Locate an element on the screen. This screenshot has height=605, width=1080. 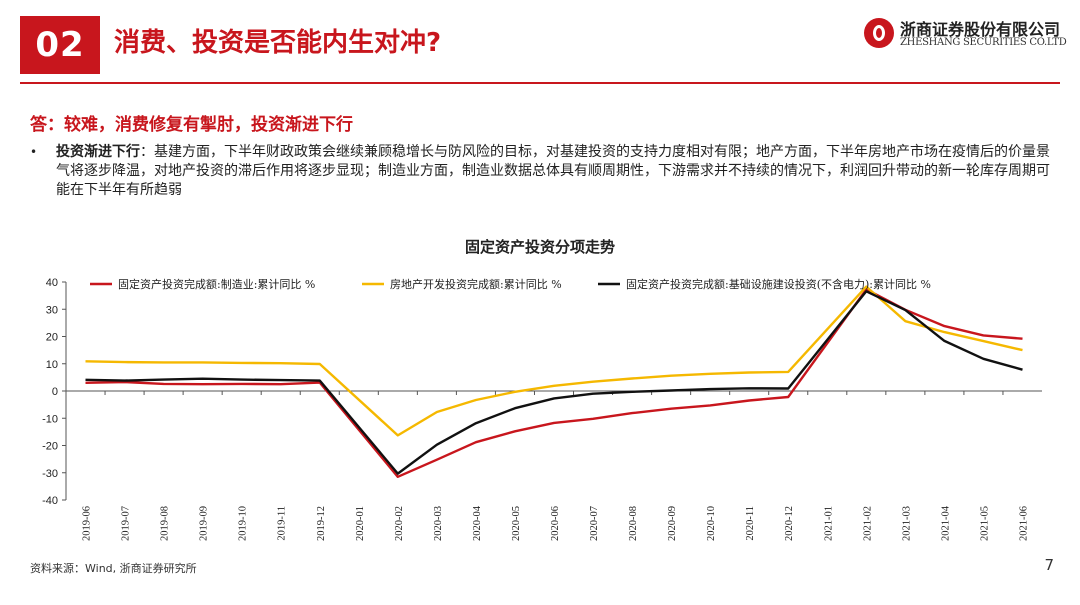
y-tick-label: 10 is located at coordinates (52, 365).